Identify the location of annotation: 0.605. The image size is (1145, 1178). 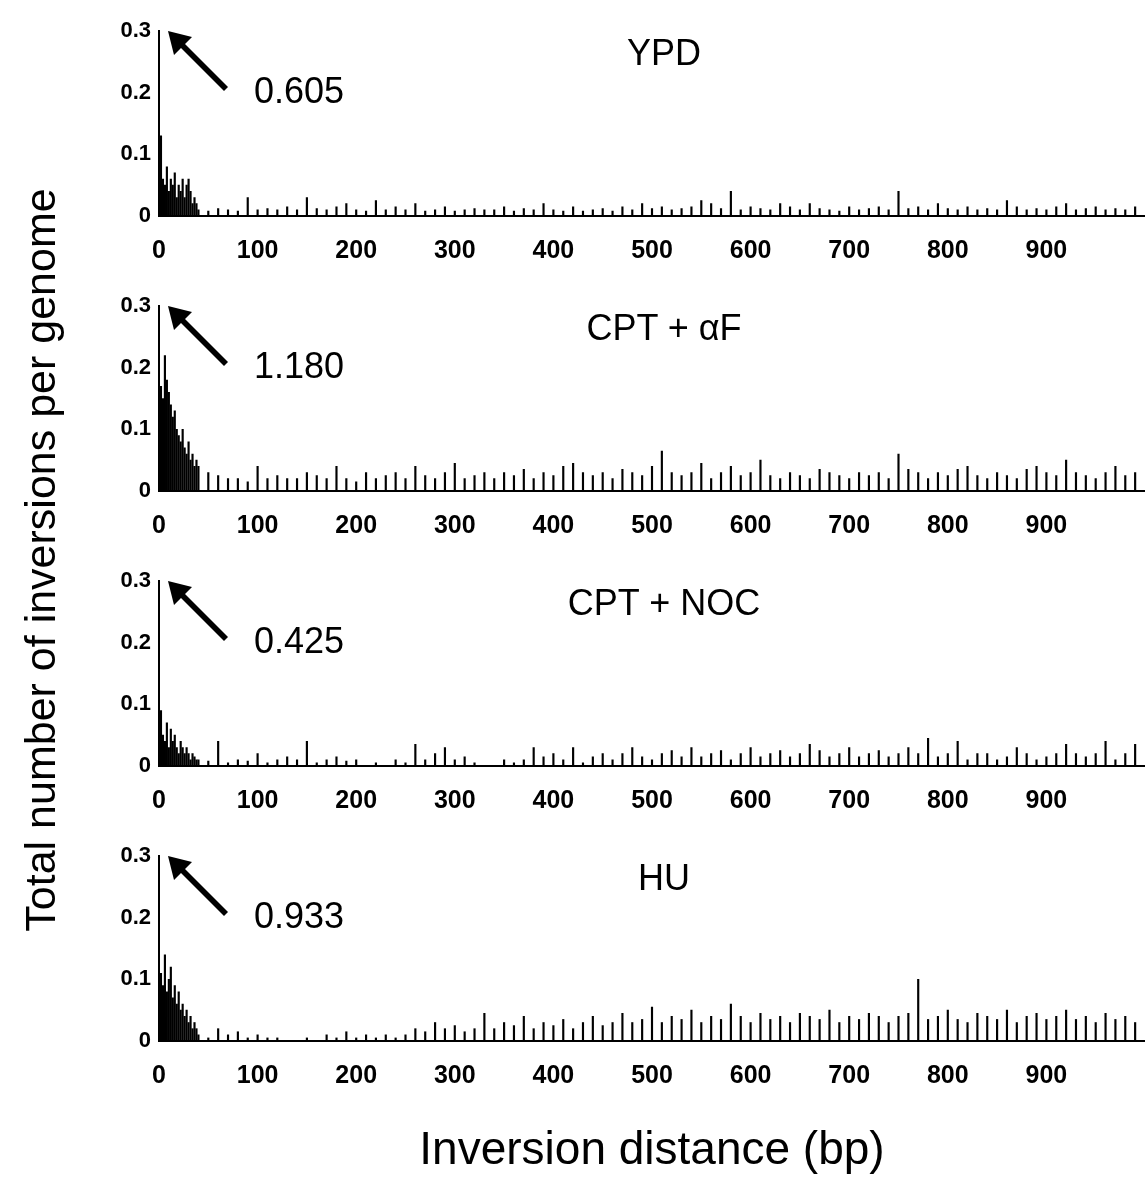
(299, 91).